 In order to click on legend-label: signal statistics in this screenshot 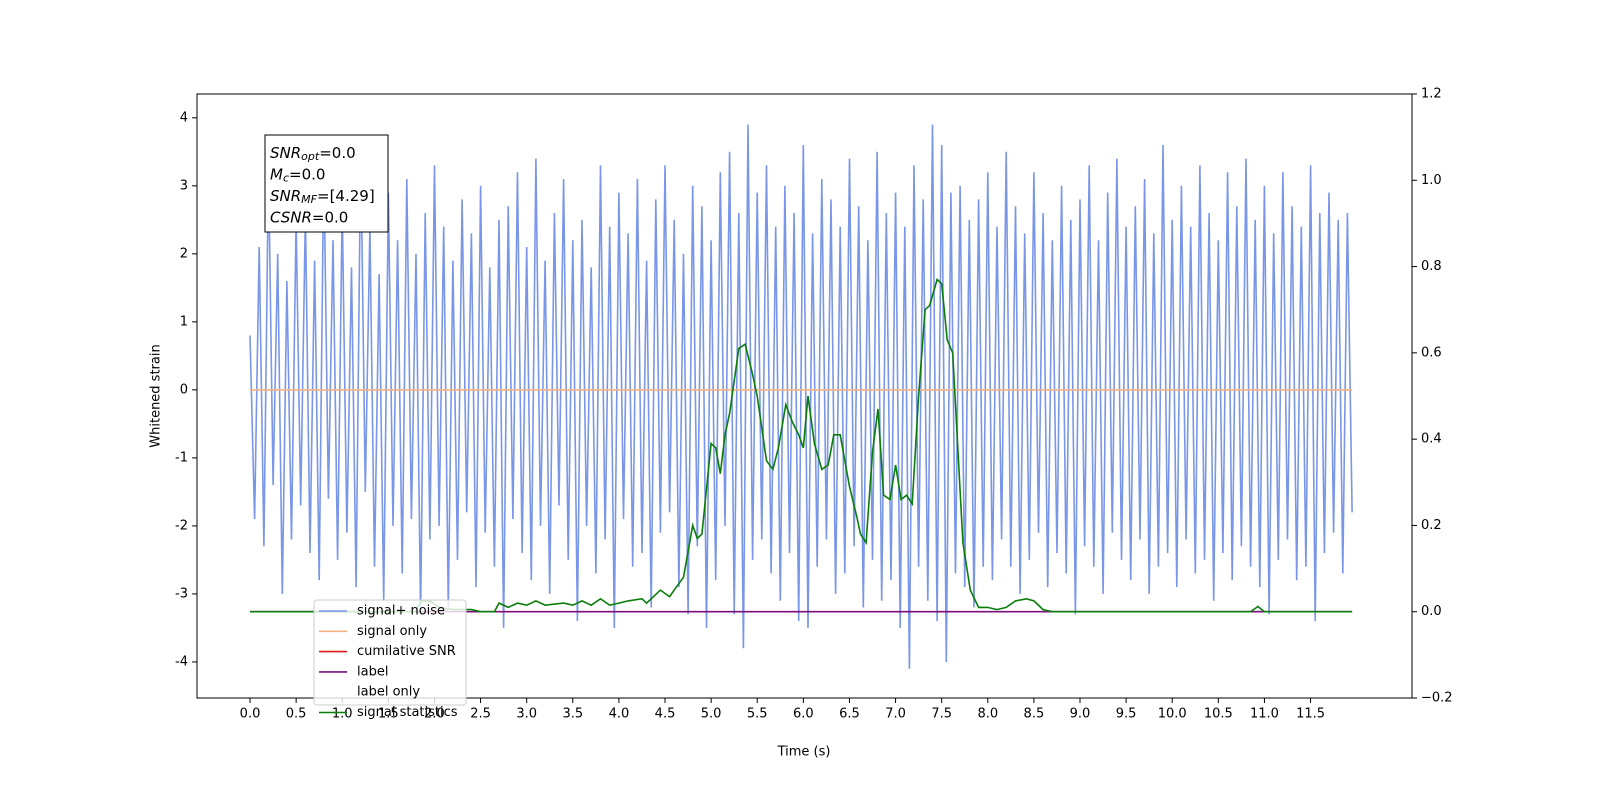, I will do `click(407, 712)`.